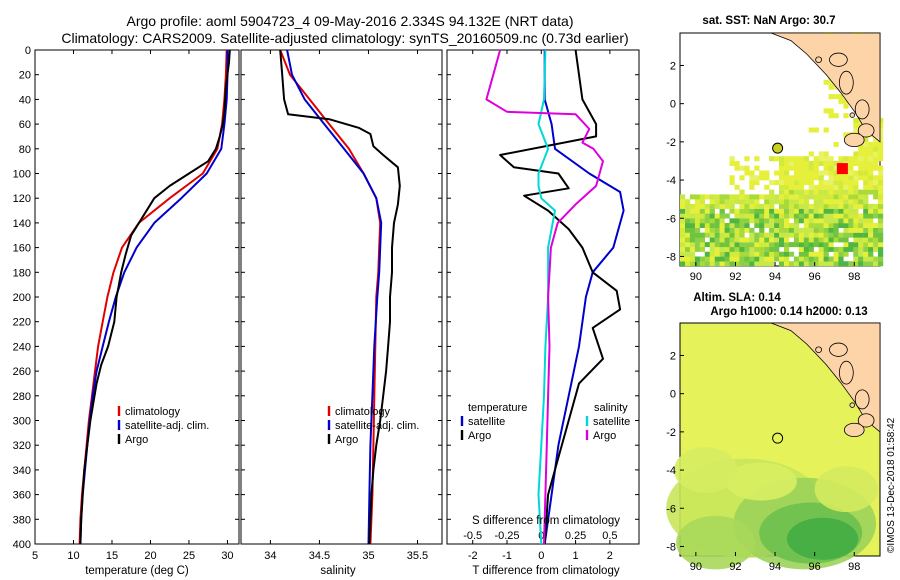  What do you see at coordinates (363, 412) in the screenshot?
I see `sal-legend-clim: climatology` at bounding box center [363, 412].